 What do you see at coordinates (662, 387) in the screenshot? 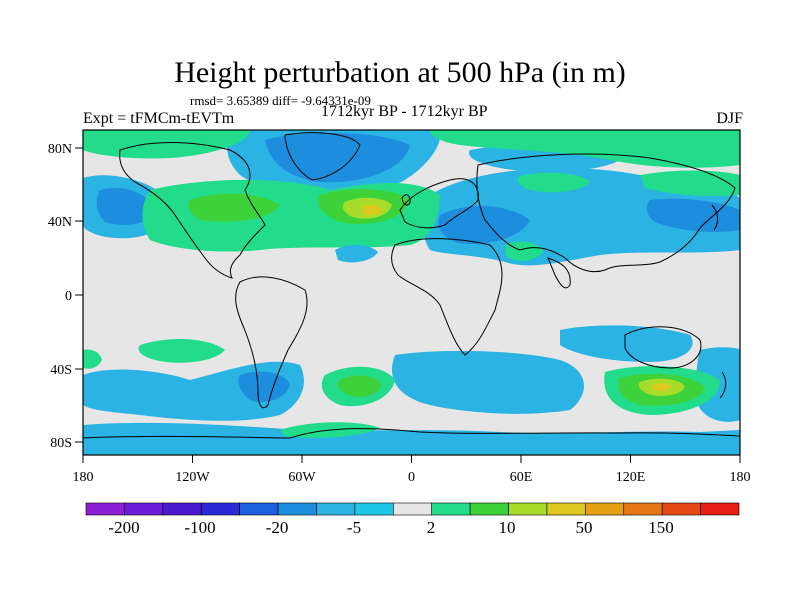
I see `orange-contour-south-indian-peak` at bounding box center [662, 387].